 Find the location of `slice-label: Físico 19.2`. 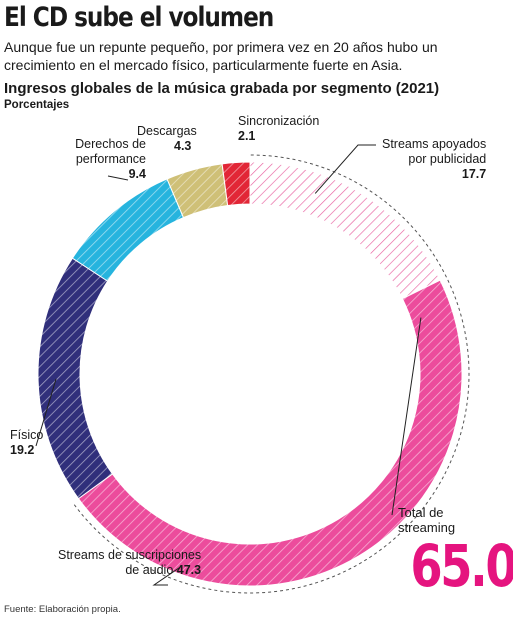

slice-label: Físico 19.2 is located at coordinates (26, 443).